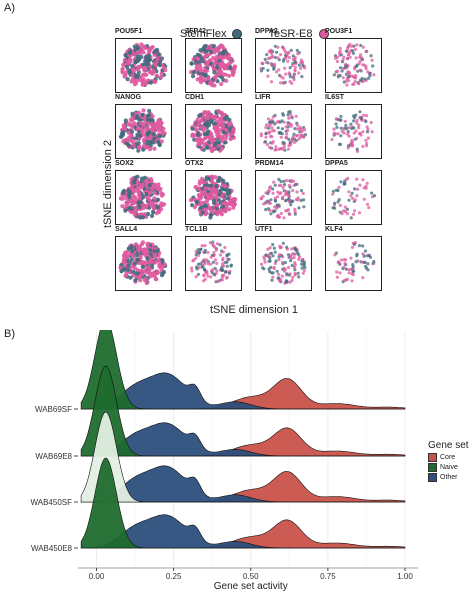 Image resolution: width=474 pixels, height=593 pixels. Describe the element at coordinates (283, 131) in the screenshot. I see `facet-scatter-lifr` at that location.